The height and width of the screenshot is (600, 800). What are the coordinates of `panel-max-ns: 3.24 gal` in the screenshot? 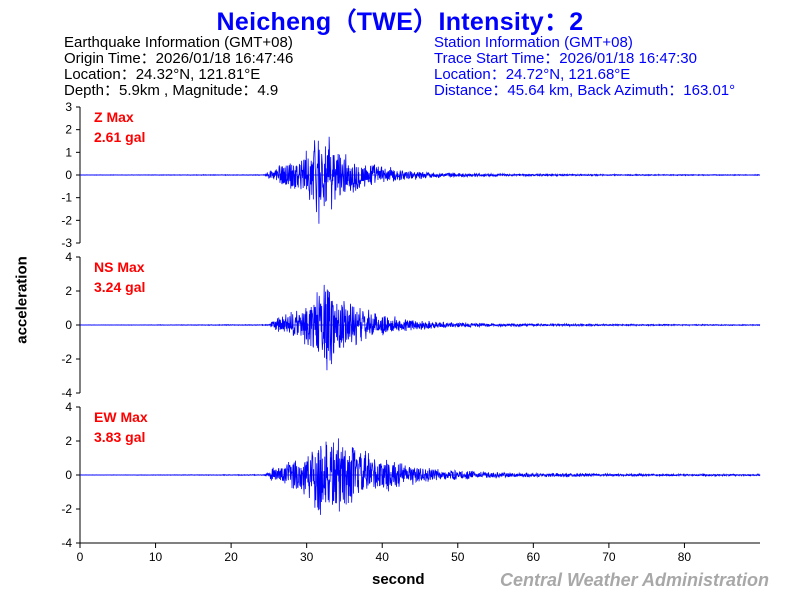 It's located at (119, 287).